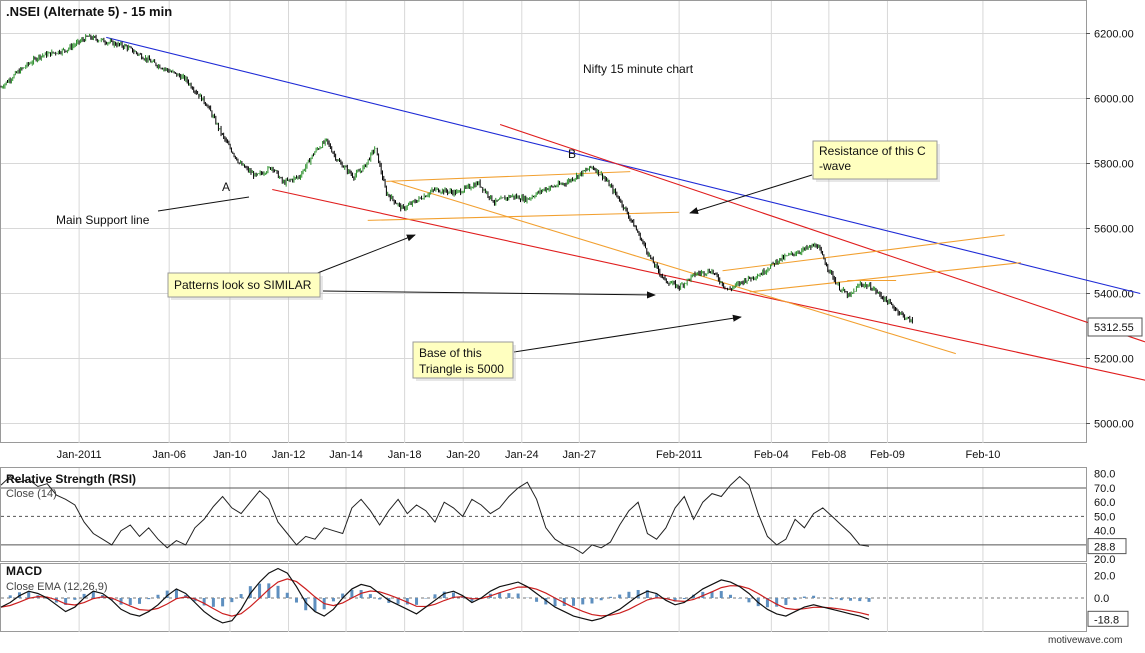  I want to click on x-tick-label: Feb-04, so click(771, 455).